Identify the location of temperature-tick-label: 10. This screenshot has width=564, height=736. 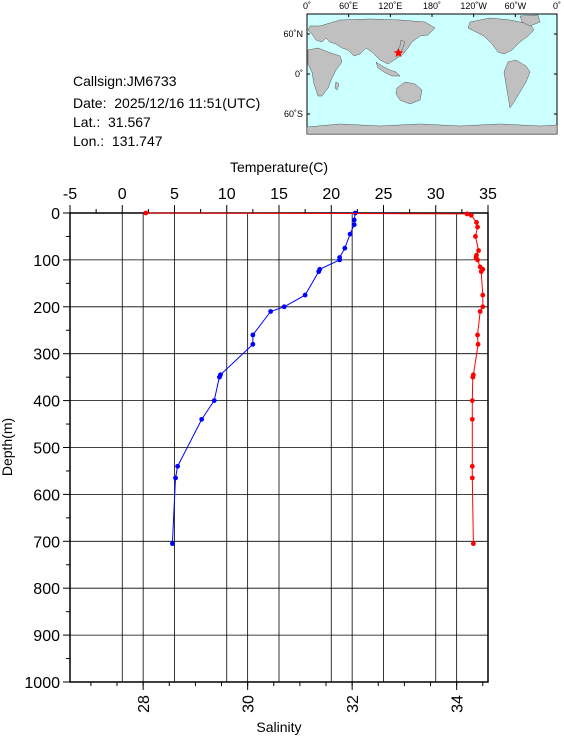
(227, 194).